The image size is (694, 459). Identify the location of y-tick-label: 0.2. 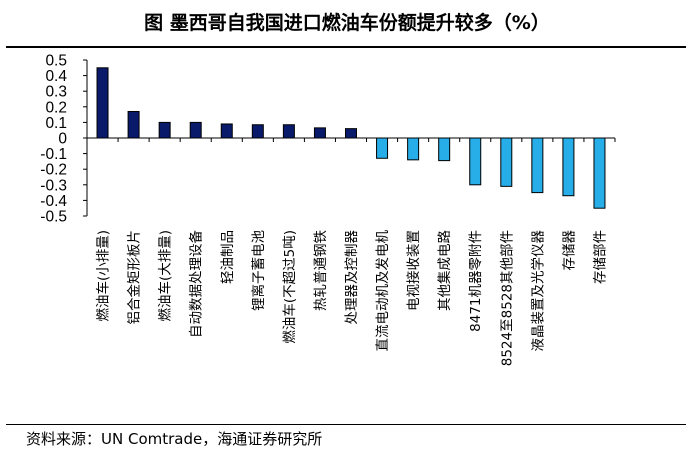
(56, 107).